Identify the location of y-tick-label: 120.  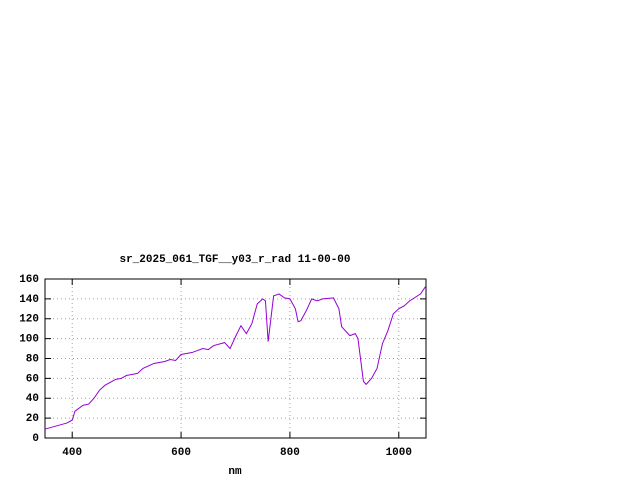
(29, 320).